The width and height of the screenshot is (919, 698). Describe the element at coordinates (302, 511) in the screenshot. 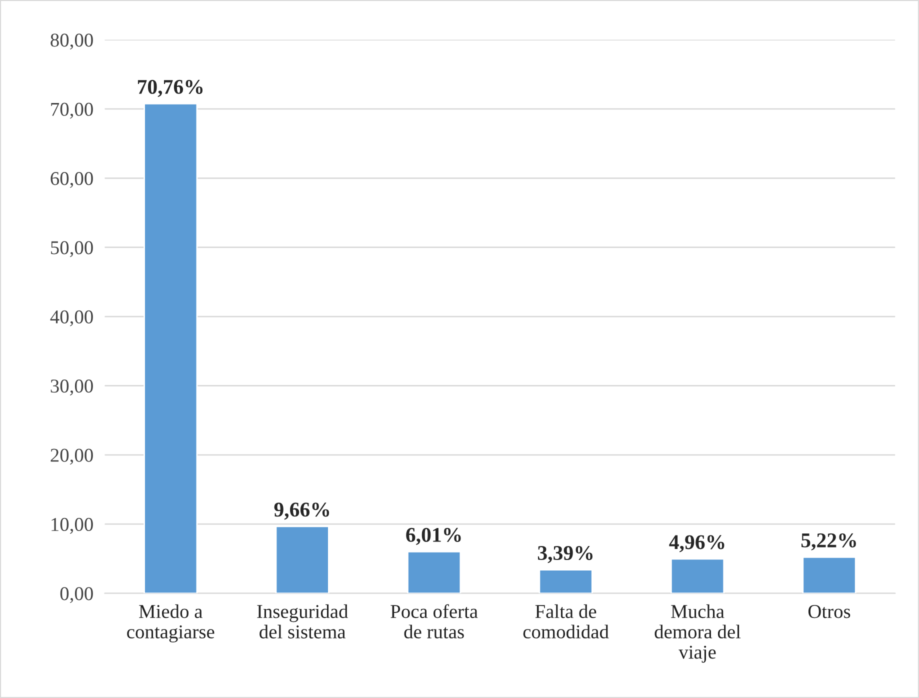

I see `data-label: 9,66%` at that location.